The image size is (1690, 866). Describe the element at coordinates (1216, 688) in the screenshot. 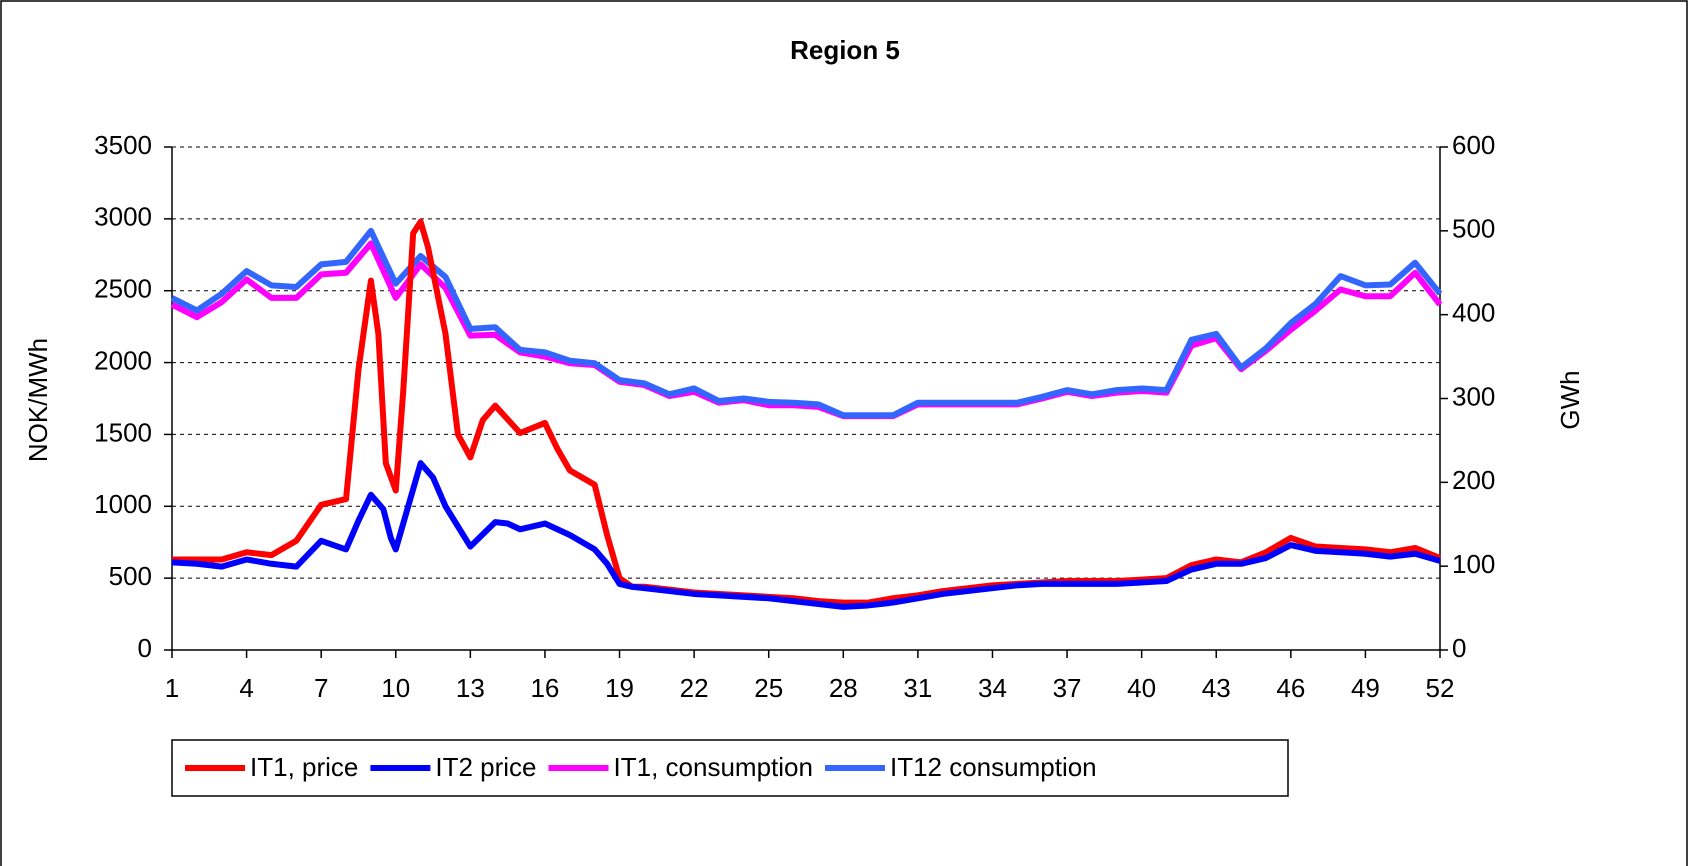

I see `x-tick-label: 43` at that location.